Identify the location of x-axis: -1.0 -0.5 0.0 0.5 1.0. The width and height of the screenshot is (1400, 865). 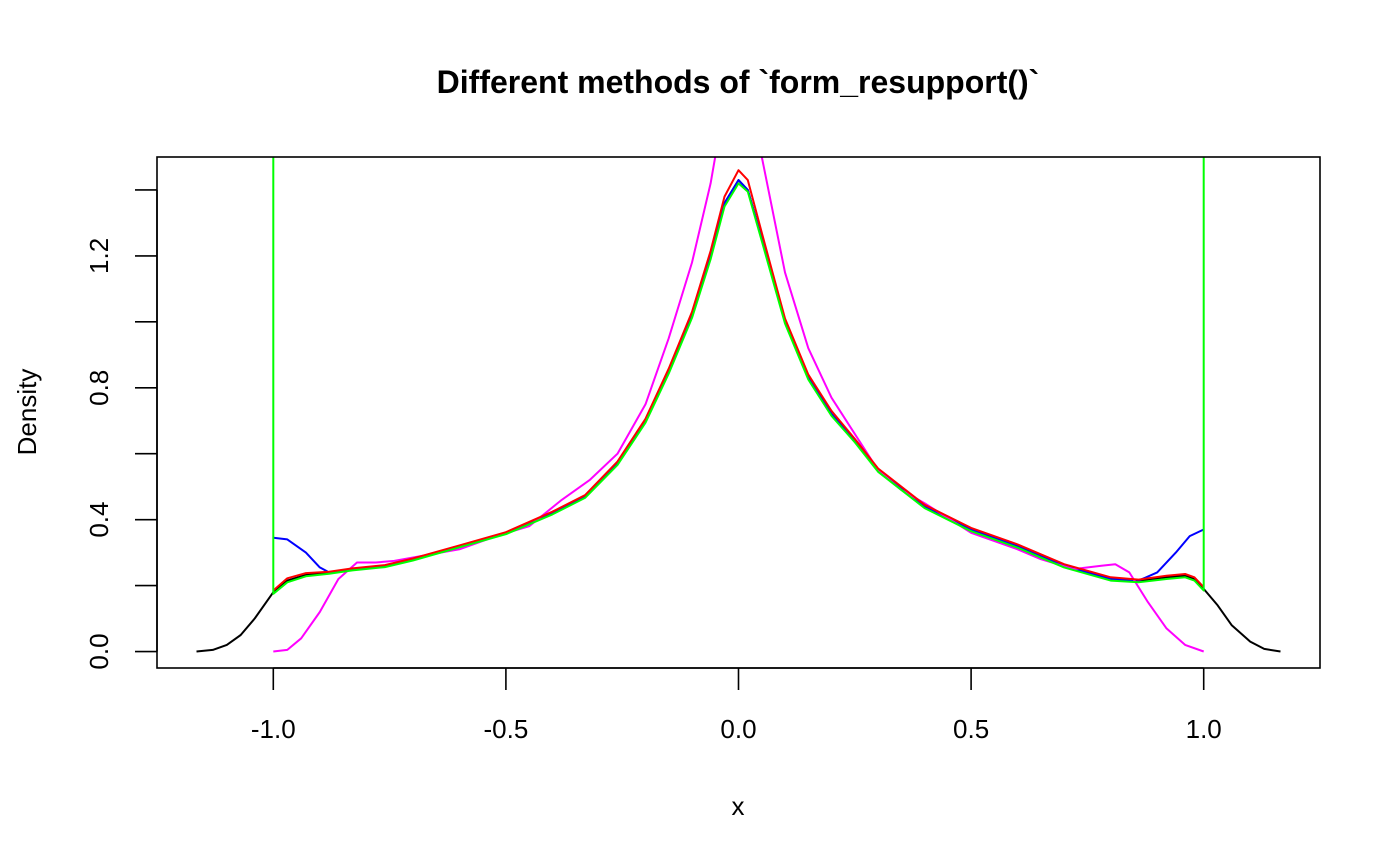
(736, 705).